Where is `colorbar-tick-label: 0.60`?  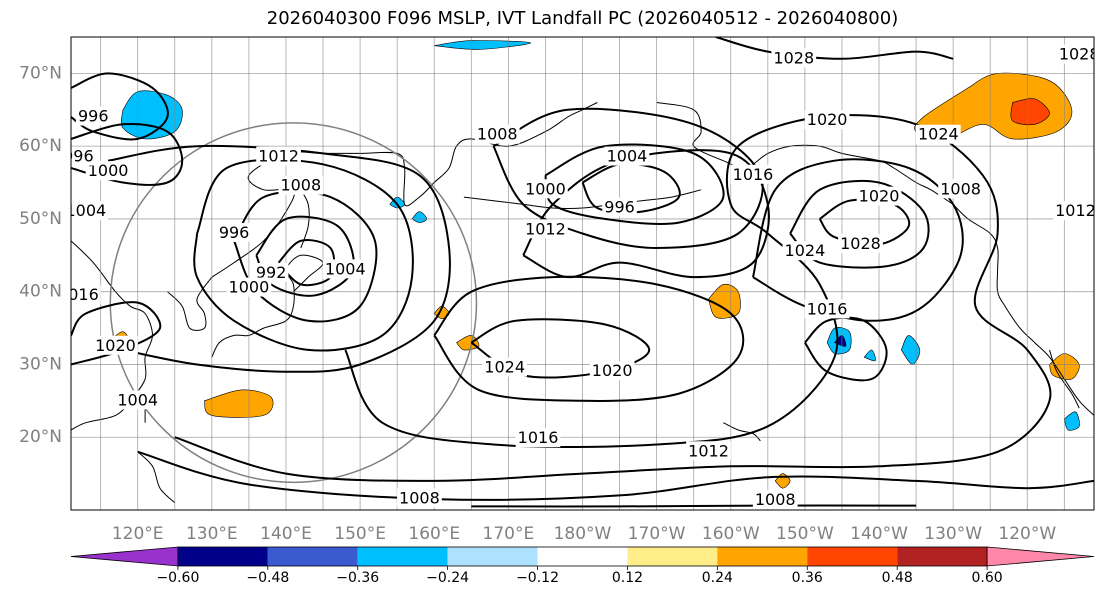
colorbar-tick-label: 0.60 is located at coordinates (987, 578).